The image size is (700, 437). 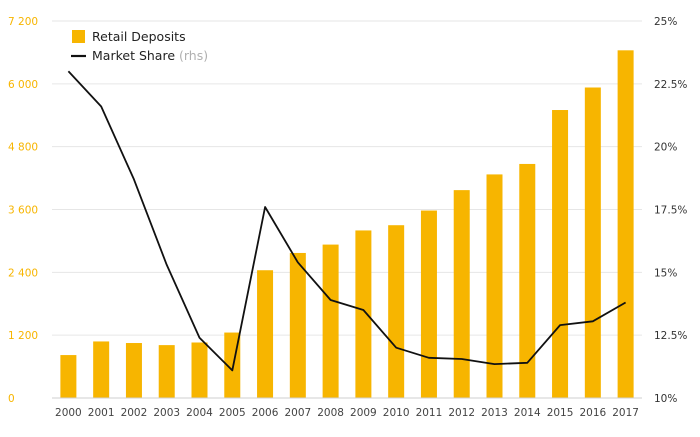 What do you see at coordinates (297, 413) in the screenshot?
I see `x-tick-label: 2007` at bounding box center [297, 413].